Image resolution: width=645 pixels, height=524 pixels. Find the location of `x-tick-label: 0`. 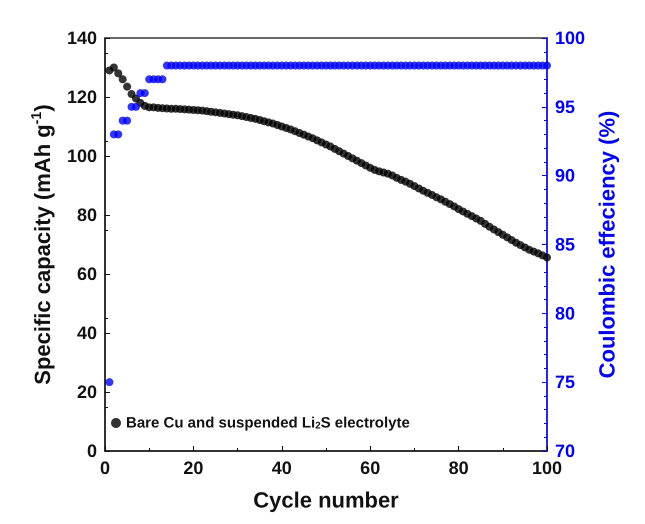

x-tick-label: 0 is located at coordinates (105, 468).